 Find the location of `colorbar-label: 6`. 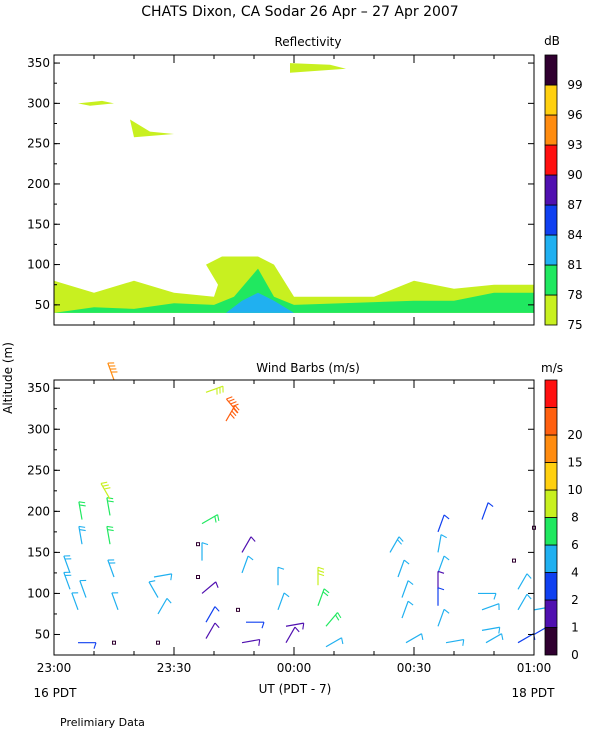

colorbar-label: 6 is located at coordinates (575, 545).